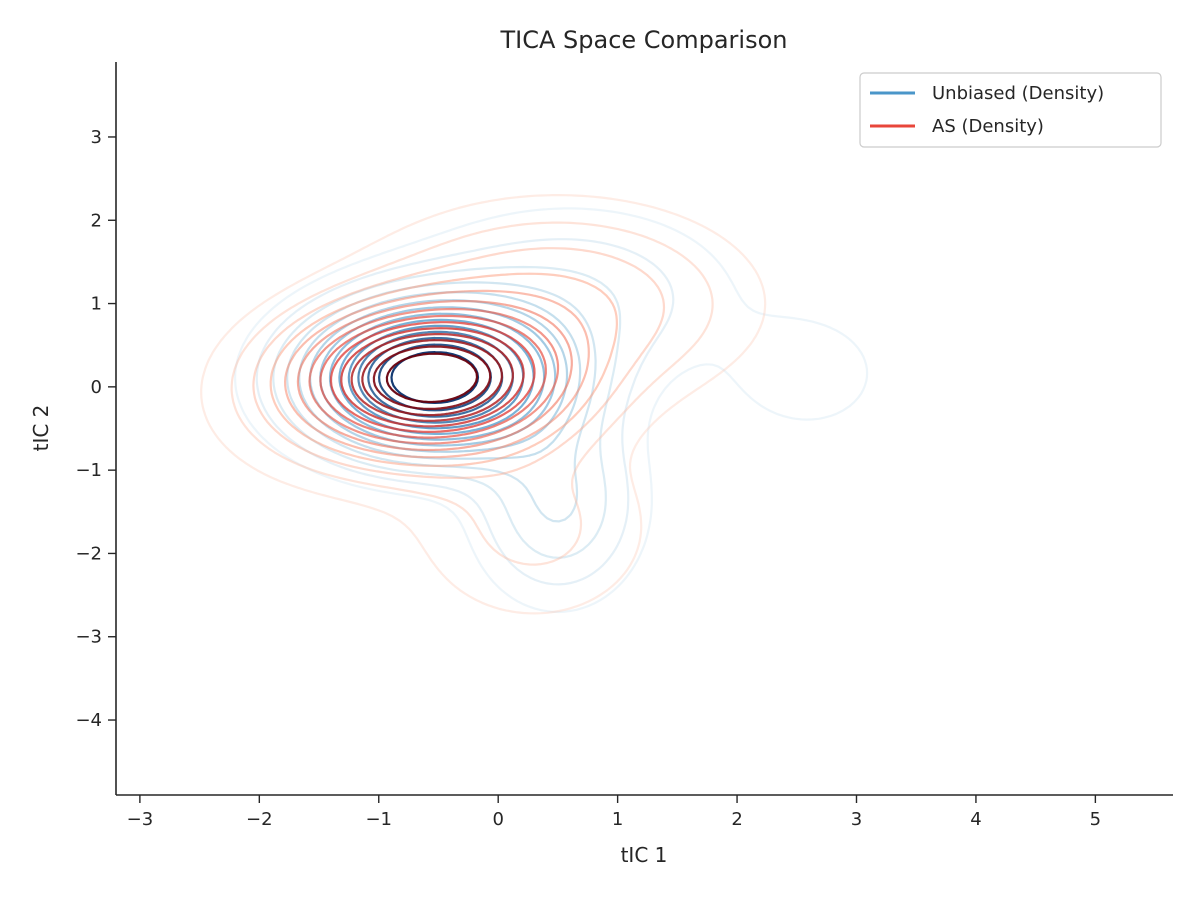 Image resolution: width=1200 pixels, height=901 pixels. Describe the element at coordinates (1095, 819) in the screenshot. I see `x-tick-label: 5` at that location.